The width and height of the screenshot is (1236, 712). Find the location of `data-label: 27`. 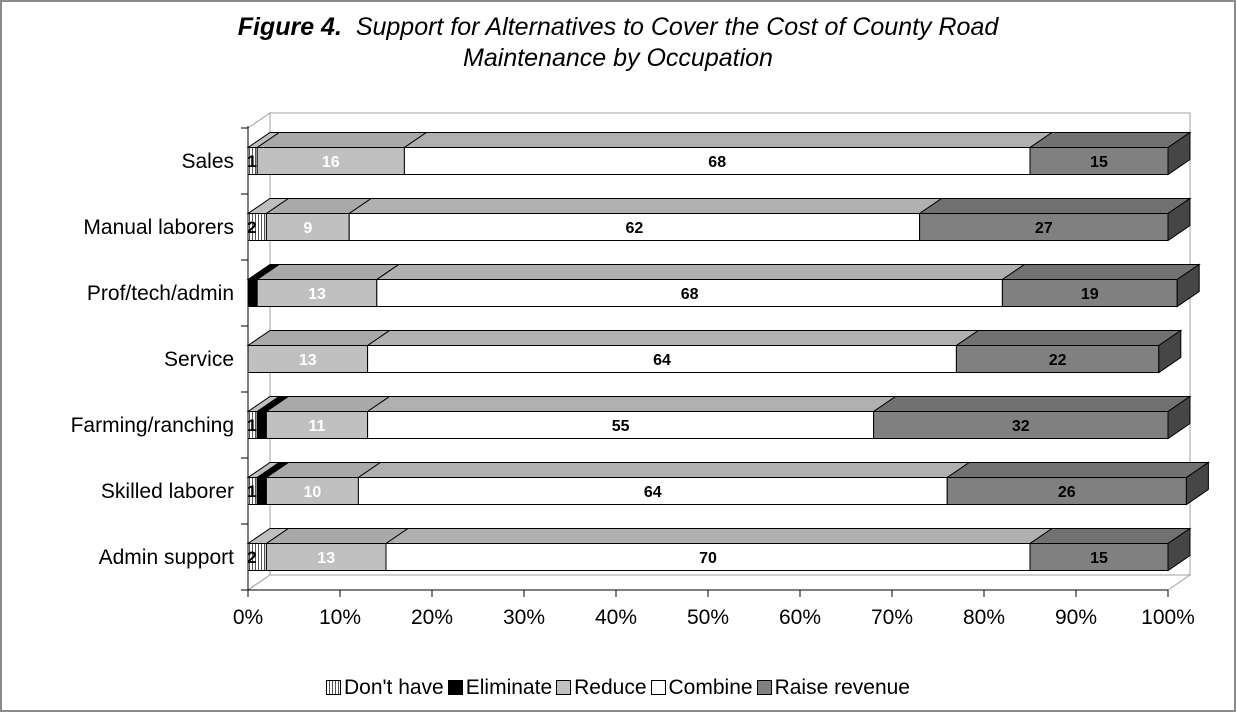

data-label: 27 is located at coordinates (1044, 228).